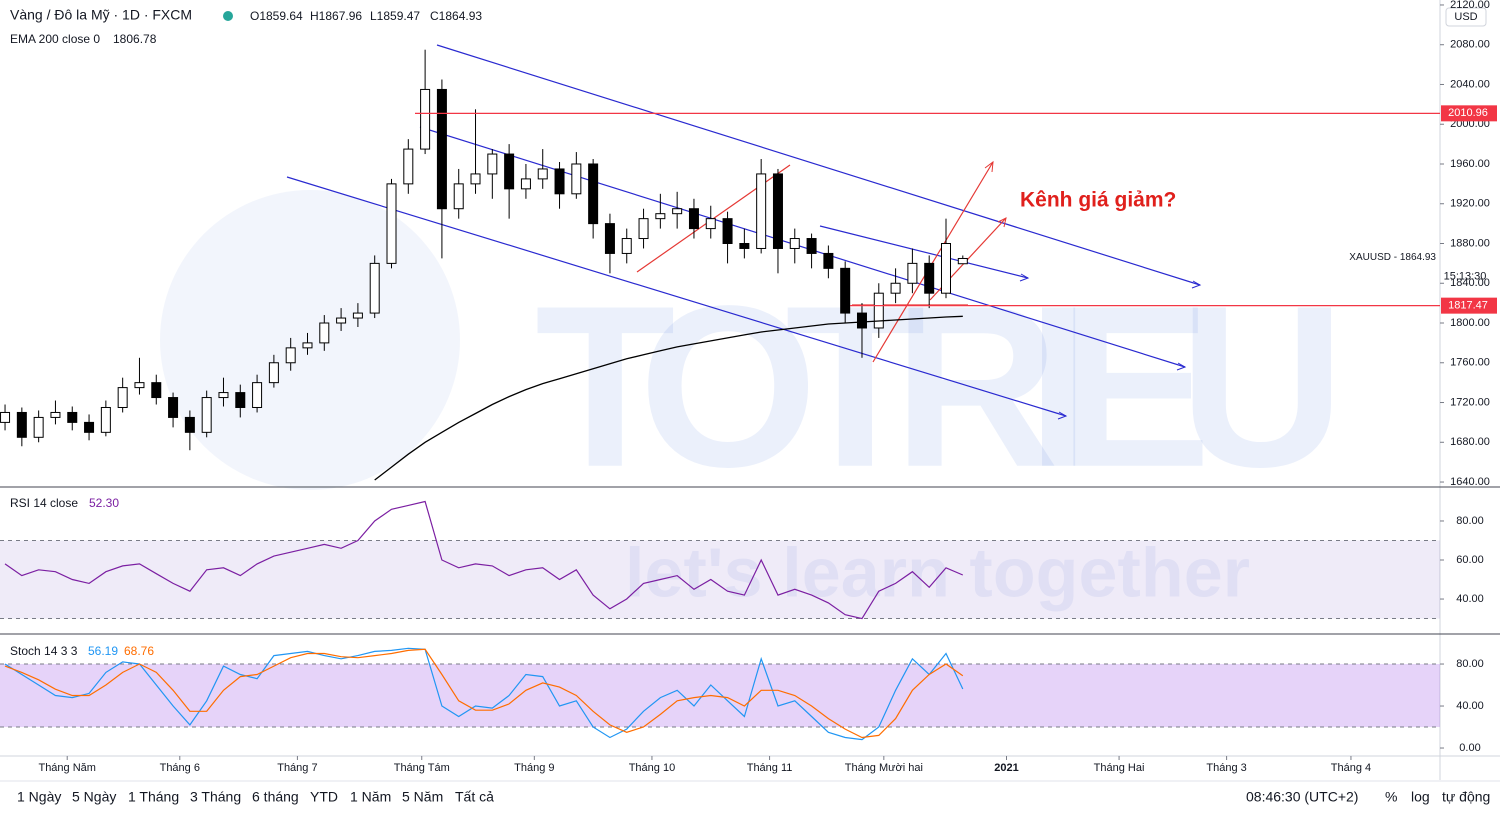  Describe the element at coordinates (937, 572) in the screenshot. I see `watermark-slogan: let's learn together` at that location.